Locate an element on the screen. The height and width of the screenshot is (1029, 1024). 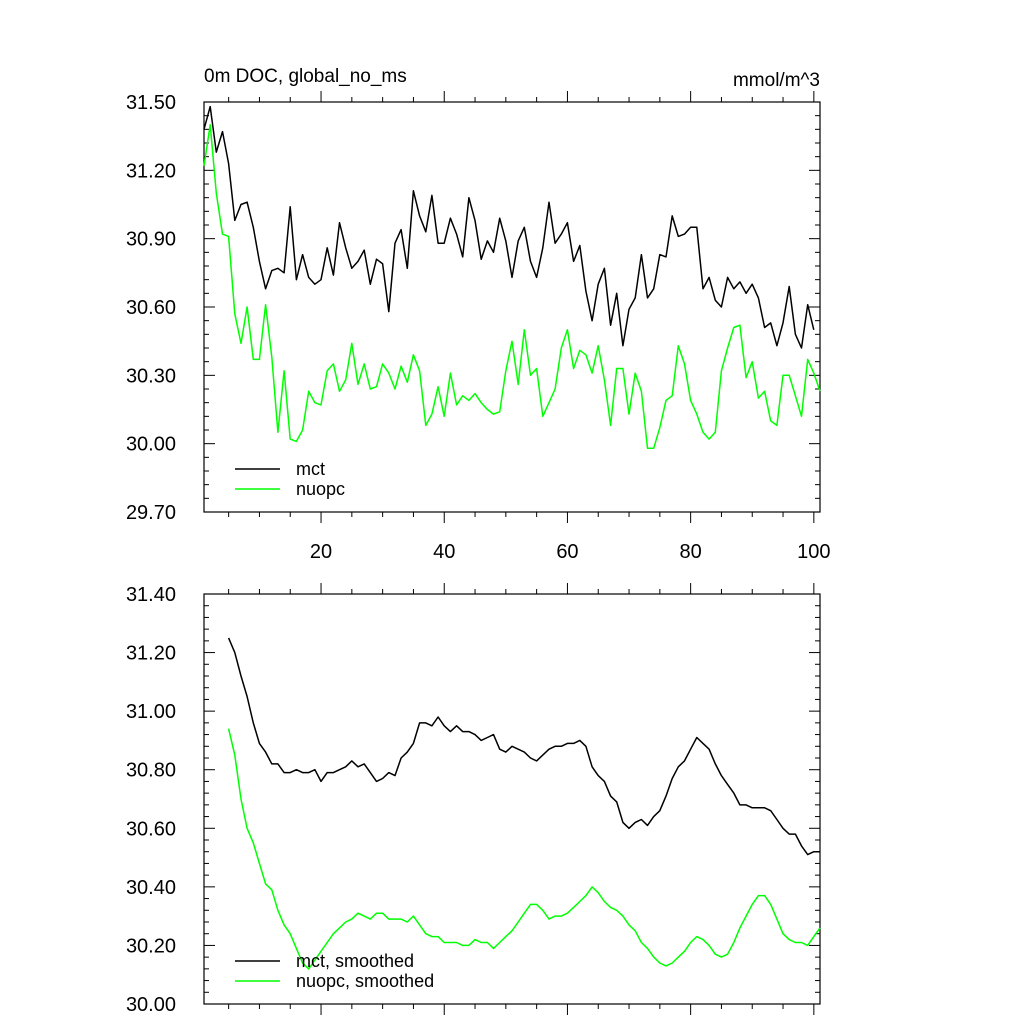
x-tick-label: 40 is located at coordinates (444, 552).